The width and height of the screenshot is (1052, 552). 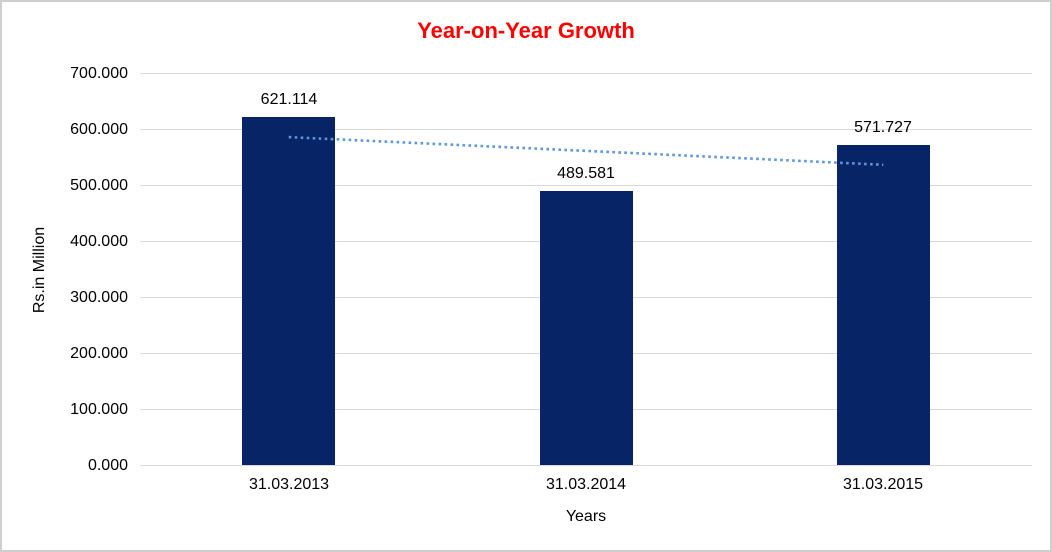 What do you see at coordinates (289, 99) in the screenshot?
I see `bar-value-label: 621.114` at bounding box center [289, 99].